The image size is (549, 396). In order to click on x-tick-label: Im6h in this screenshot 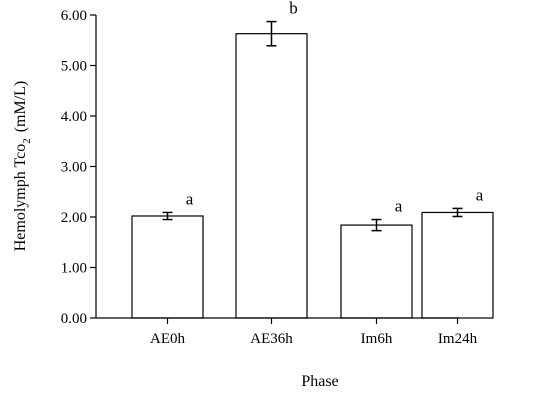, I will do `click(377, 339)`.